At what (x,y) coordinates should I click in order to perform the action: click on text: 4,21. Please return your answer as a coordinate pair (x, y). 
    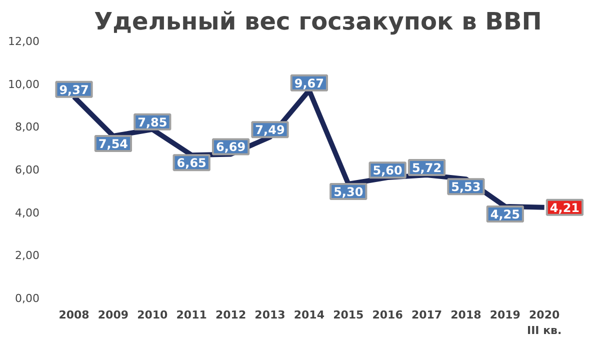
    Looking at the image, I should click on (565, 207).